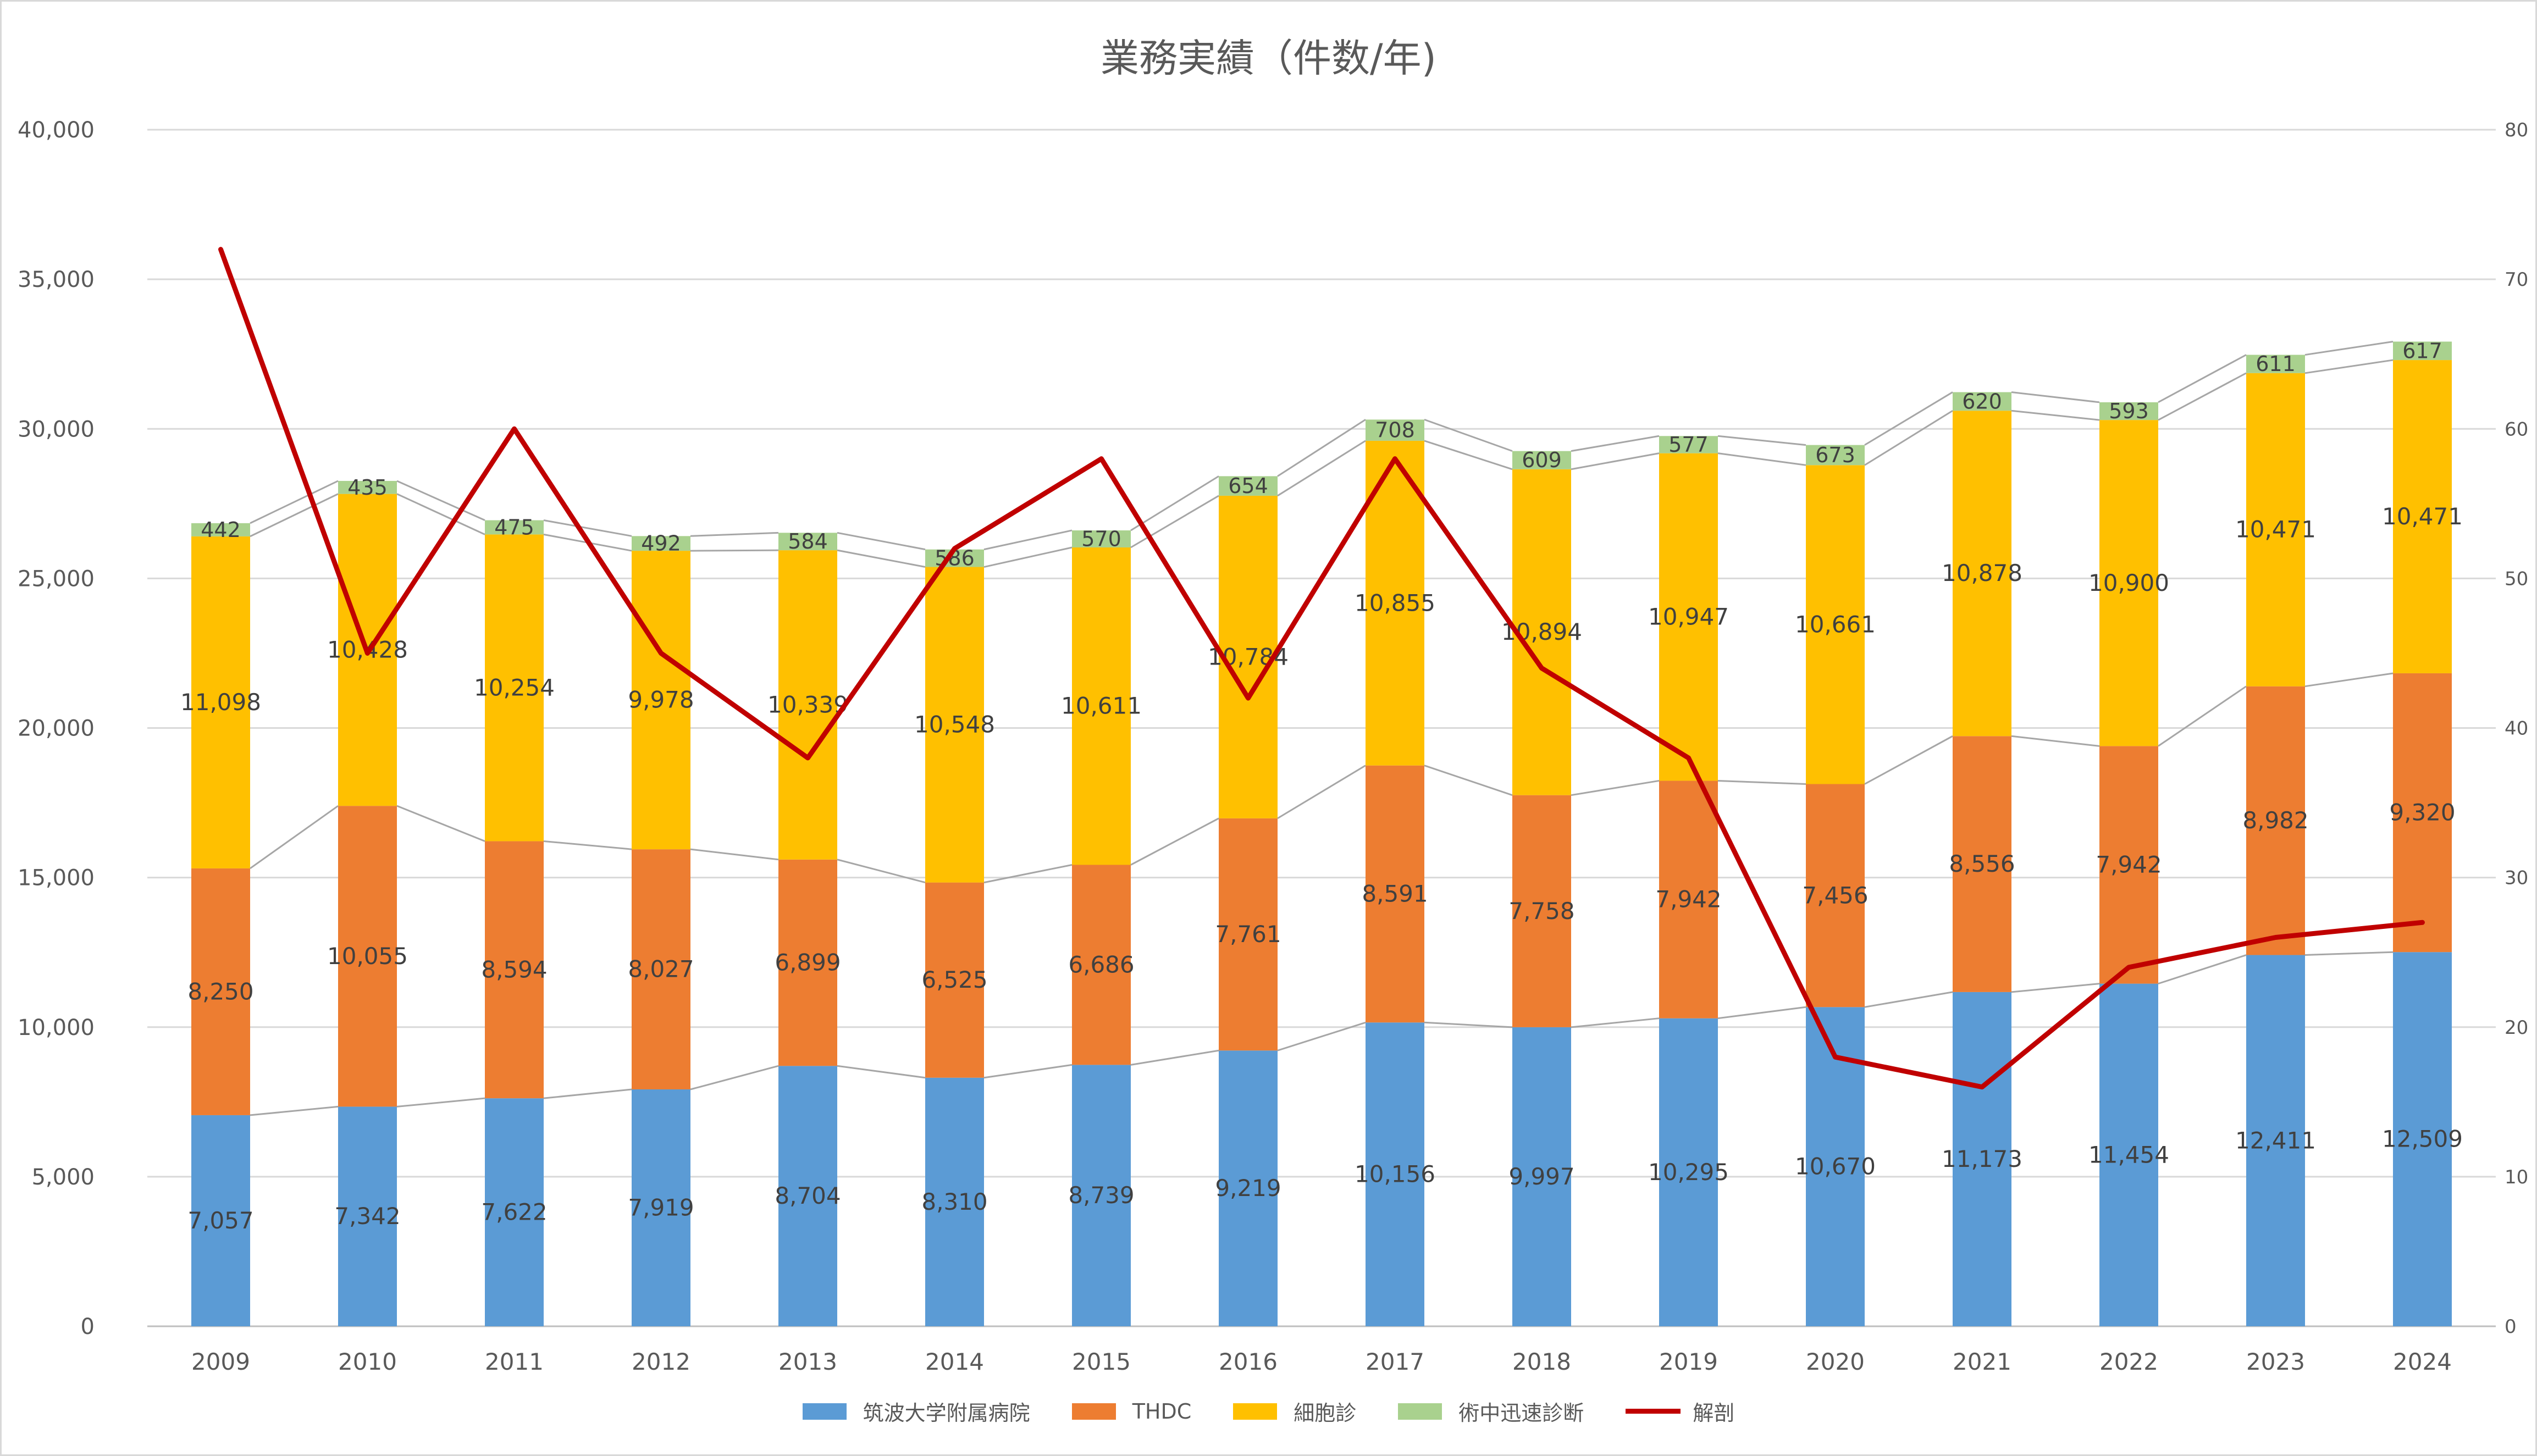 The height and width of the screenshot is (1456, 2537). I want to click on data-label: 10,254, so click(514, 687).